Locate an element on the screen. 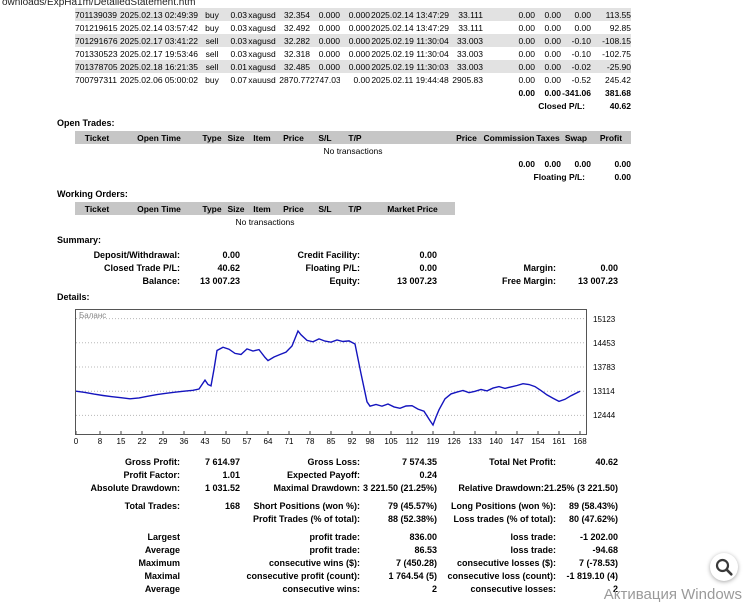 This screenshot has height=603, width=750. stat-value: -94.68 is located at coordinates (605, 549).